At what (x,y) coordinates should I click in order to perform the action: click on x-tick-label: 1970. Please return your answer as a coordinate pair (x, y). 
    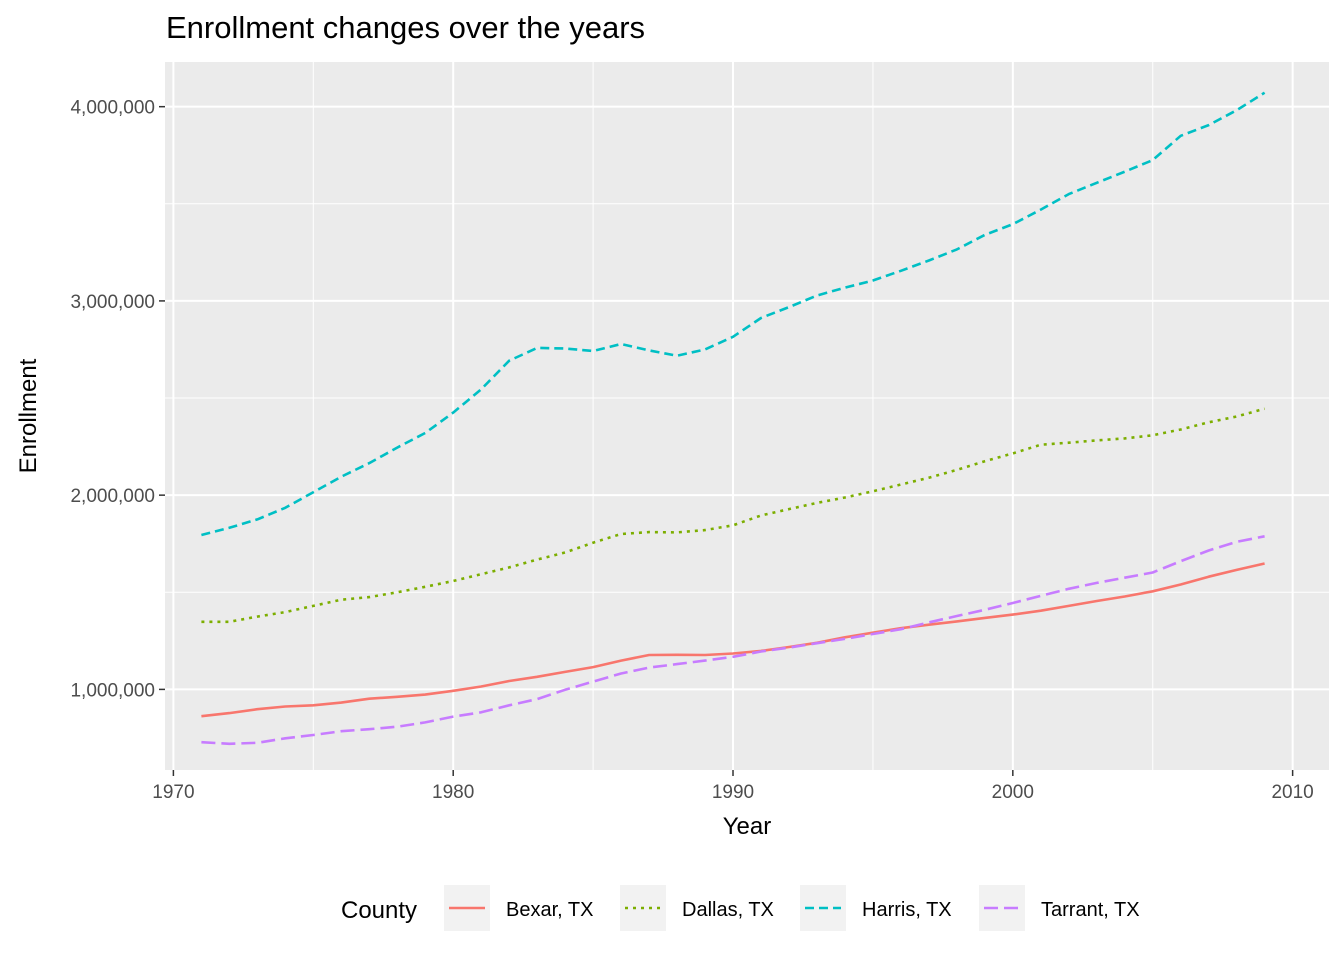
    Looking at the image, I should click on (173, 792).